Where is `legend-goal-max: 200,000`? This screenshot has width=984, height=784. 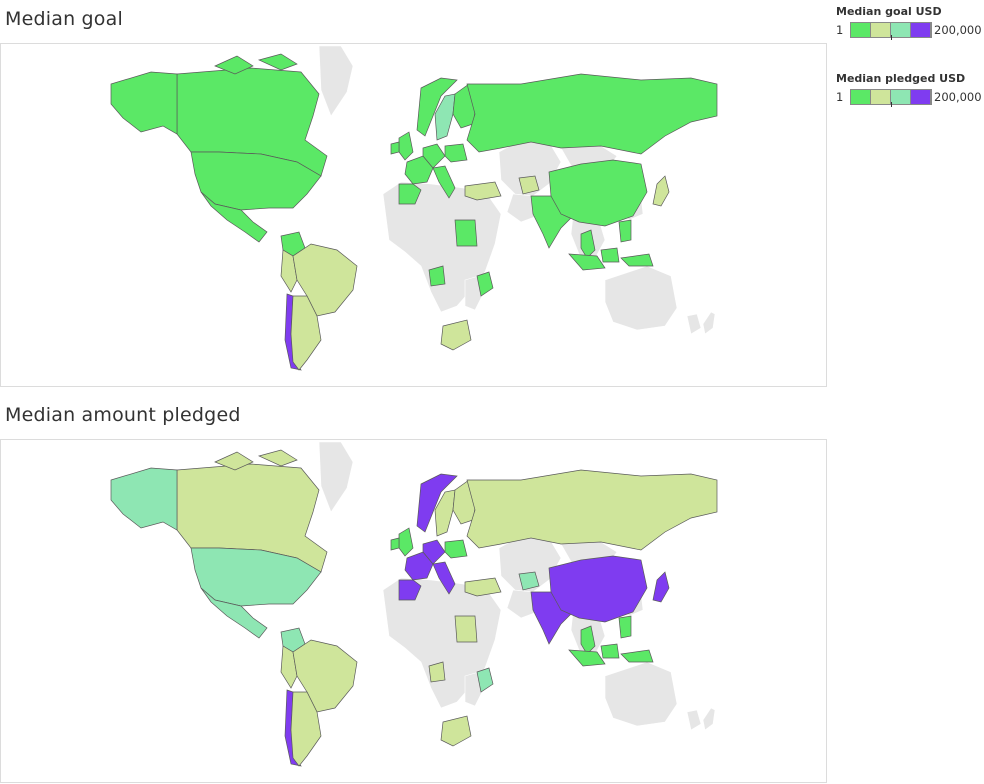 legend-goal-max: 200,000 is located at coordinates (958, 29).